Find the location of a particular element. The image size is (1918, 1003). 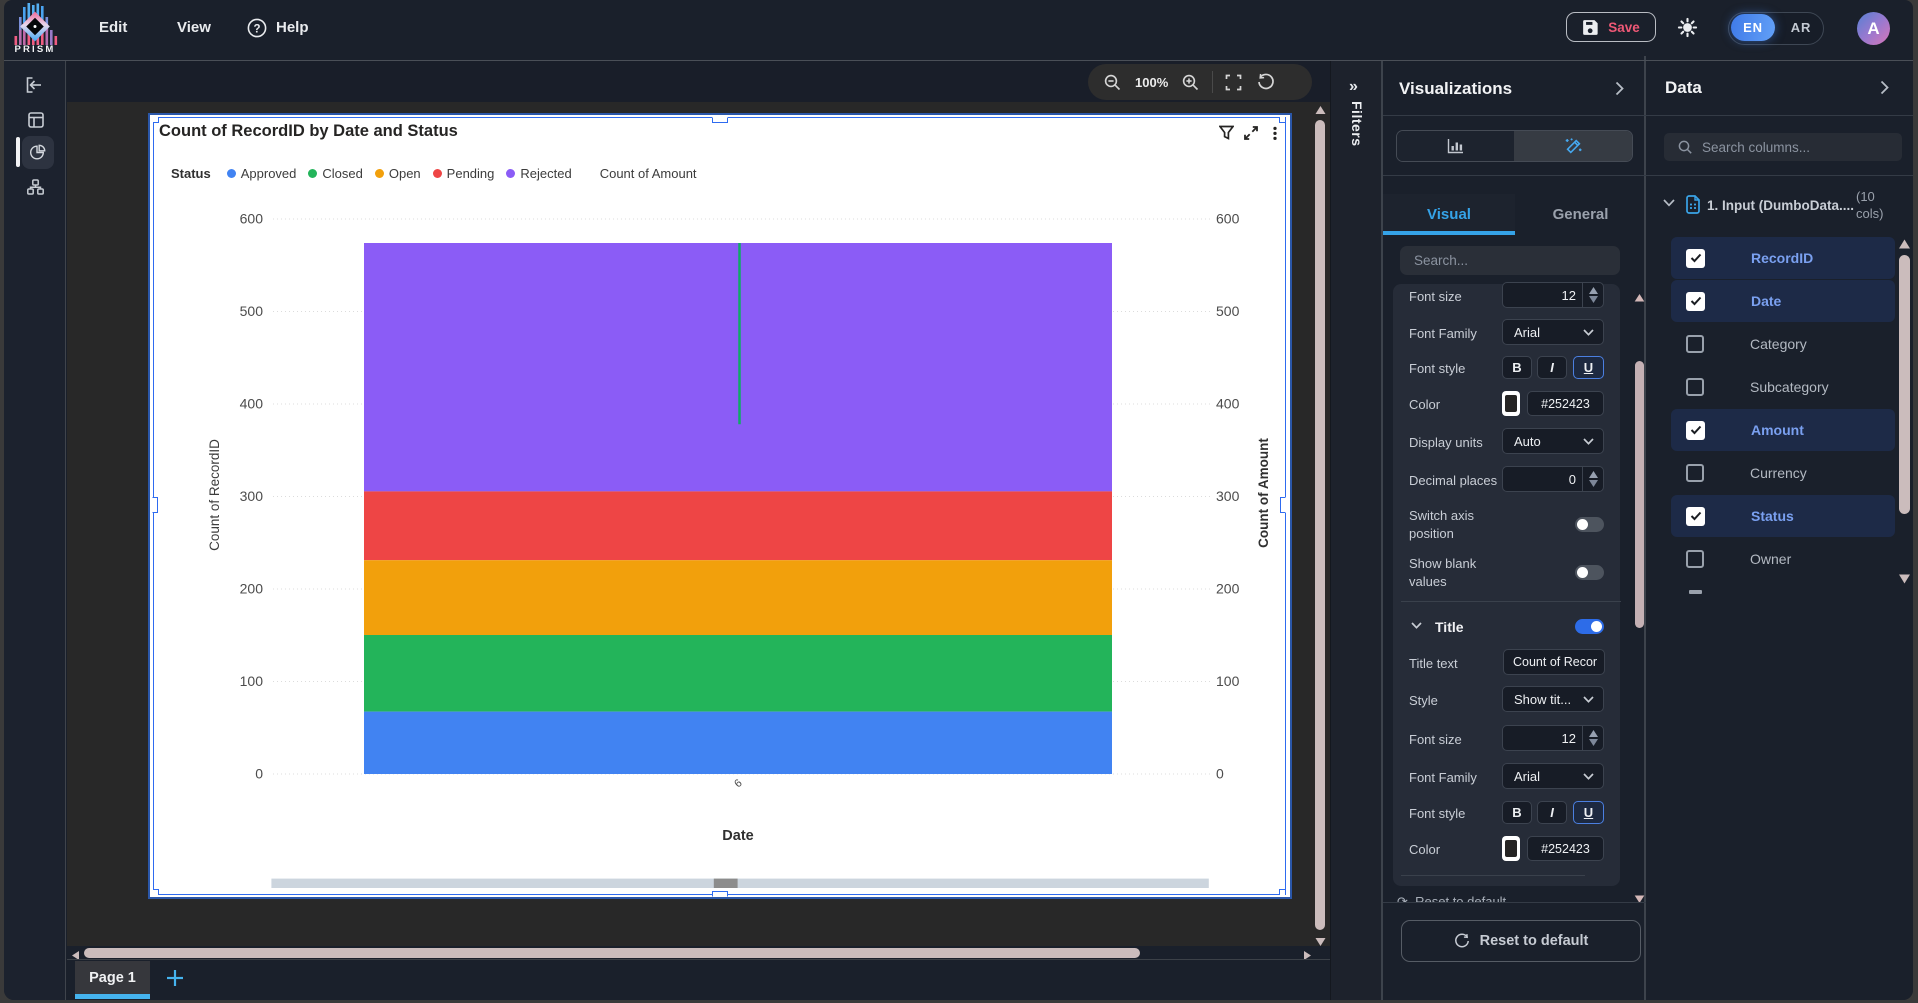

svg-text: Count of RecordID is located at coordinates (214, 495).